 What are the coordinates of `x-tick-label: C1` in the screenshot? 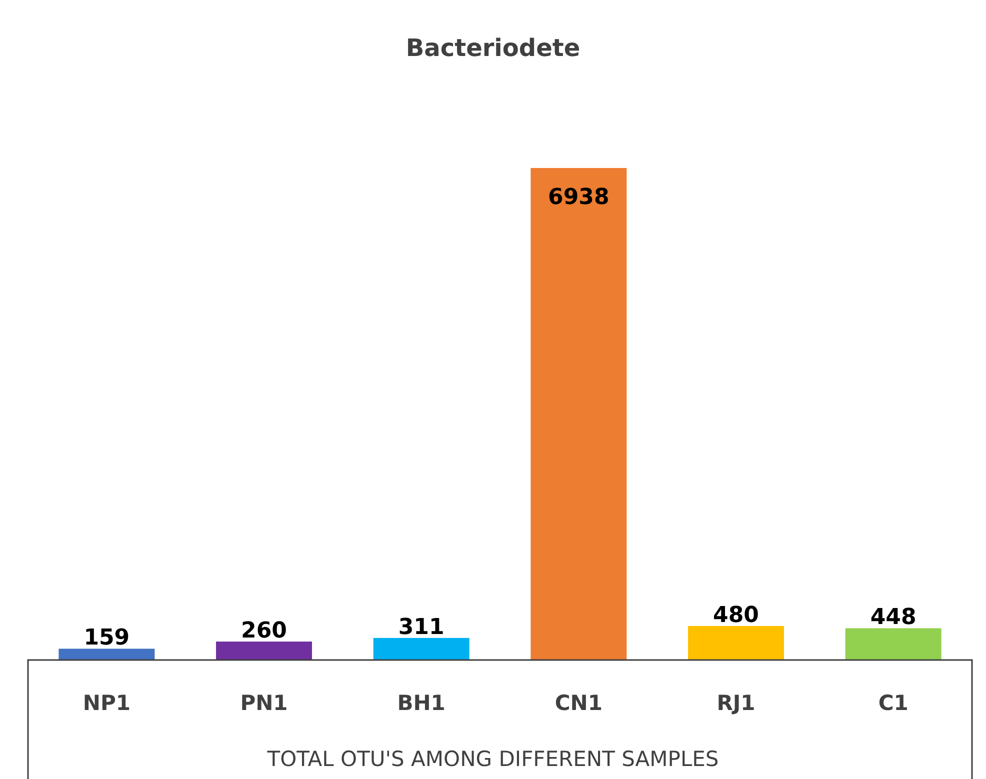 It's located at (893, 703).